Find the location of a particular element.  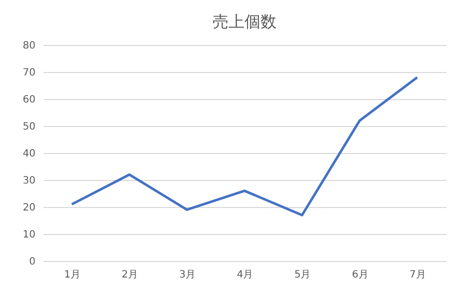

y-tick-label: 10 is located at coordinates (29, 235).